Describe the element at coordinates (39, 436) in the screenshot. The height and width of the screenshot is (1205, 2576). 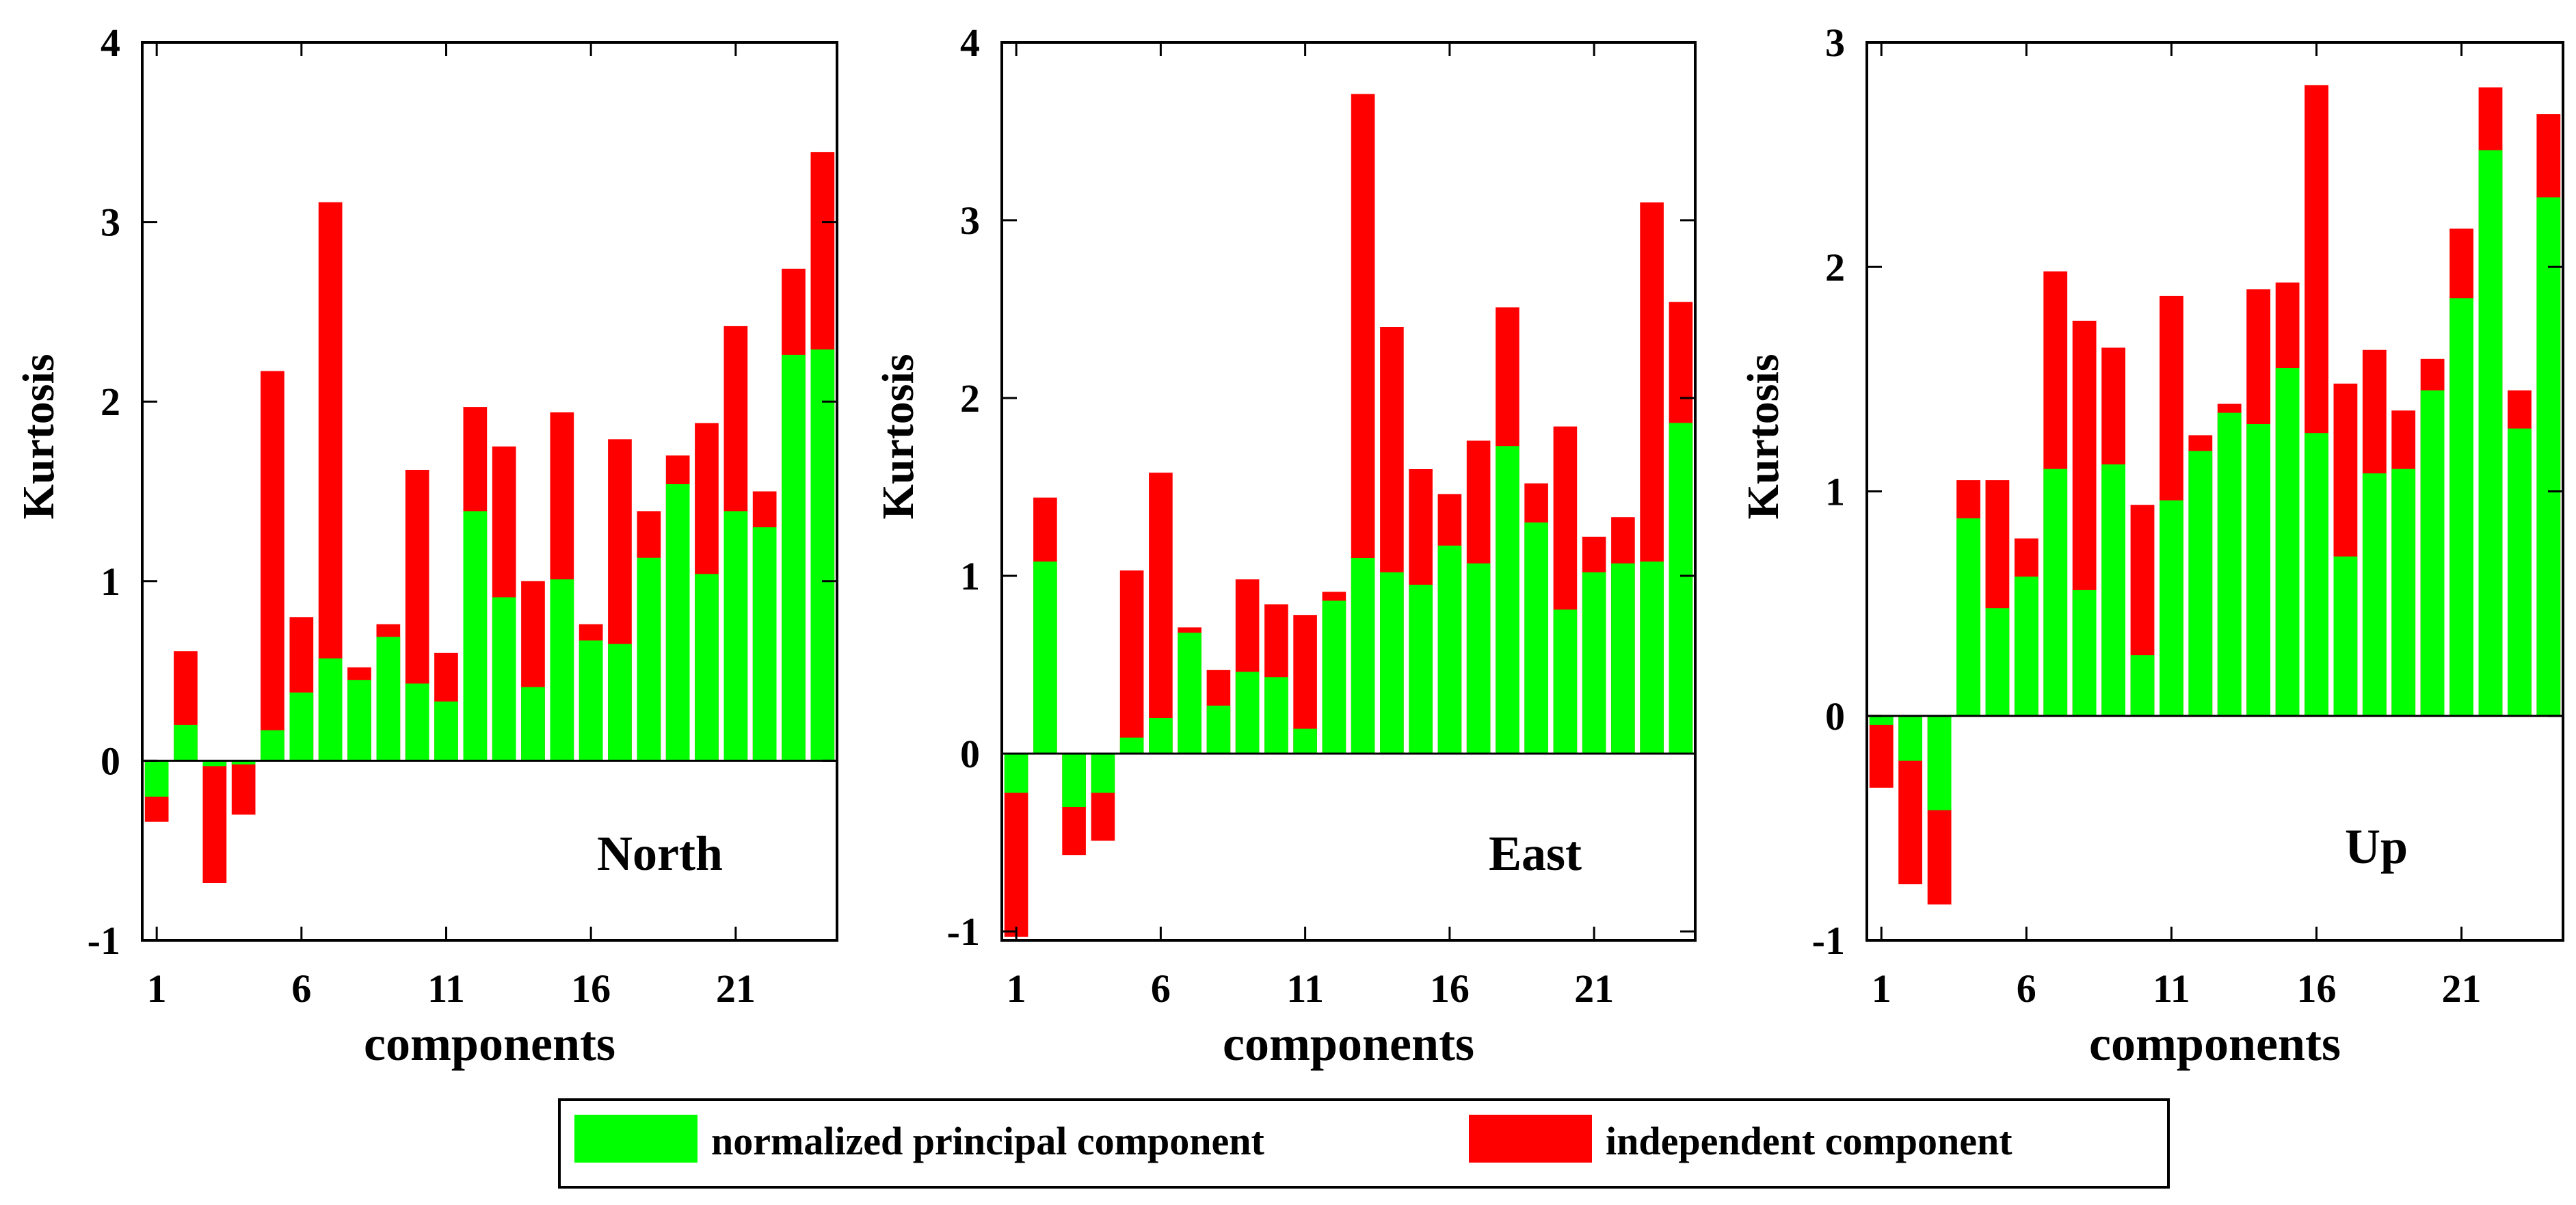
I see `y-axis-label: Kurtosis` at that location.